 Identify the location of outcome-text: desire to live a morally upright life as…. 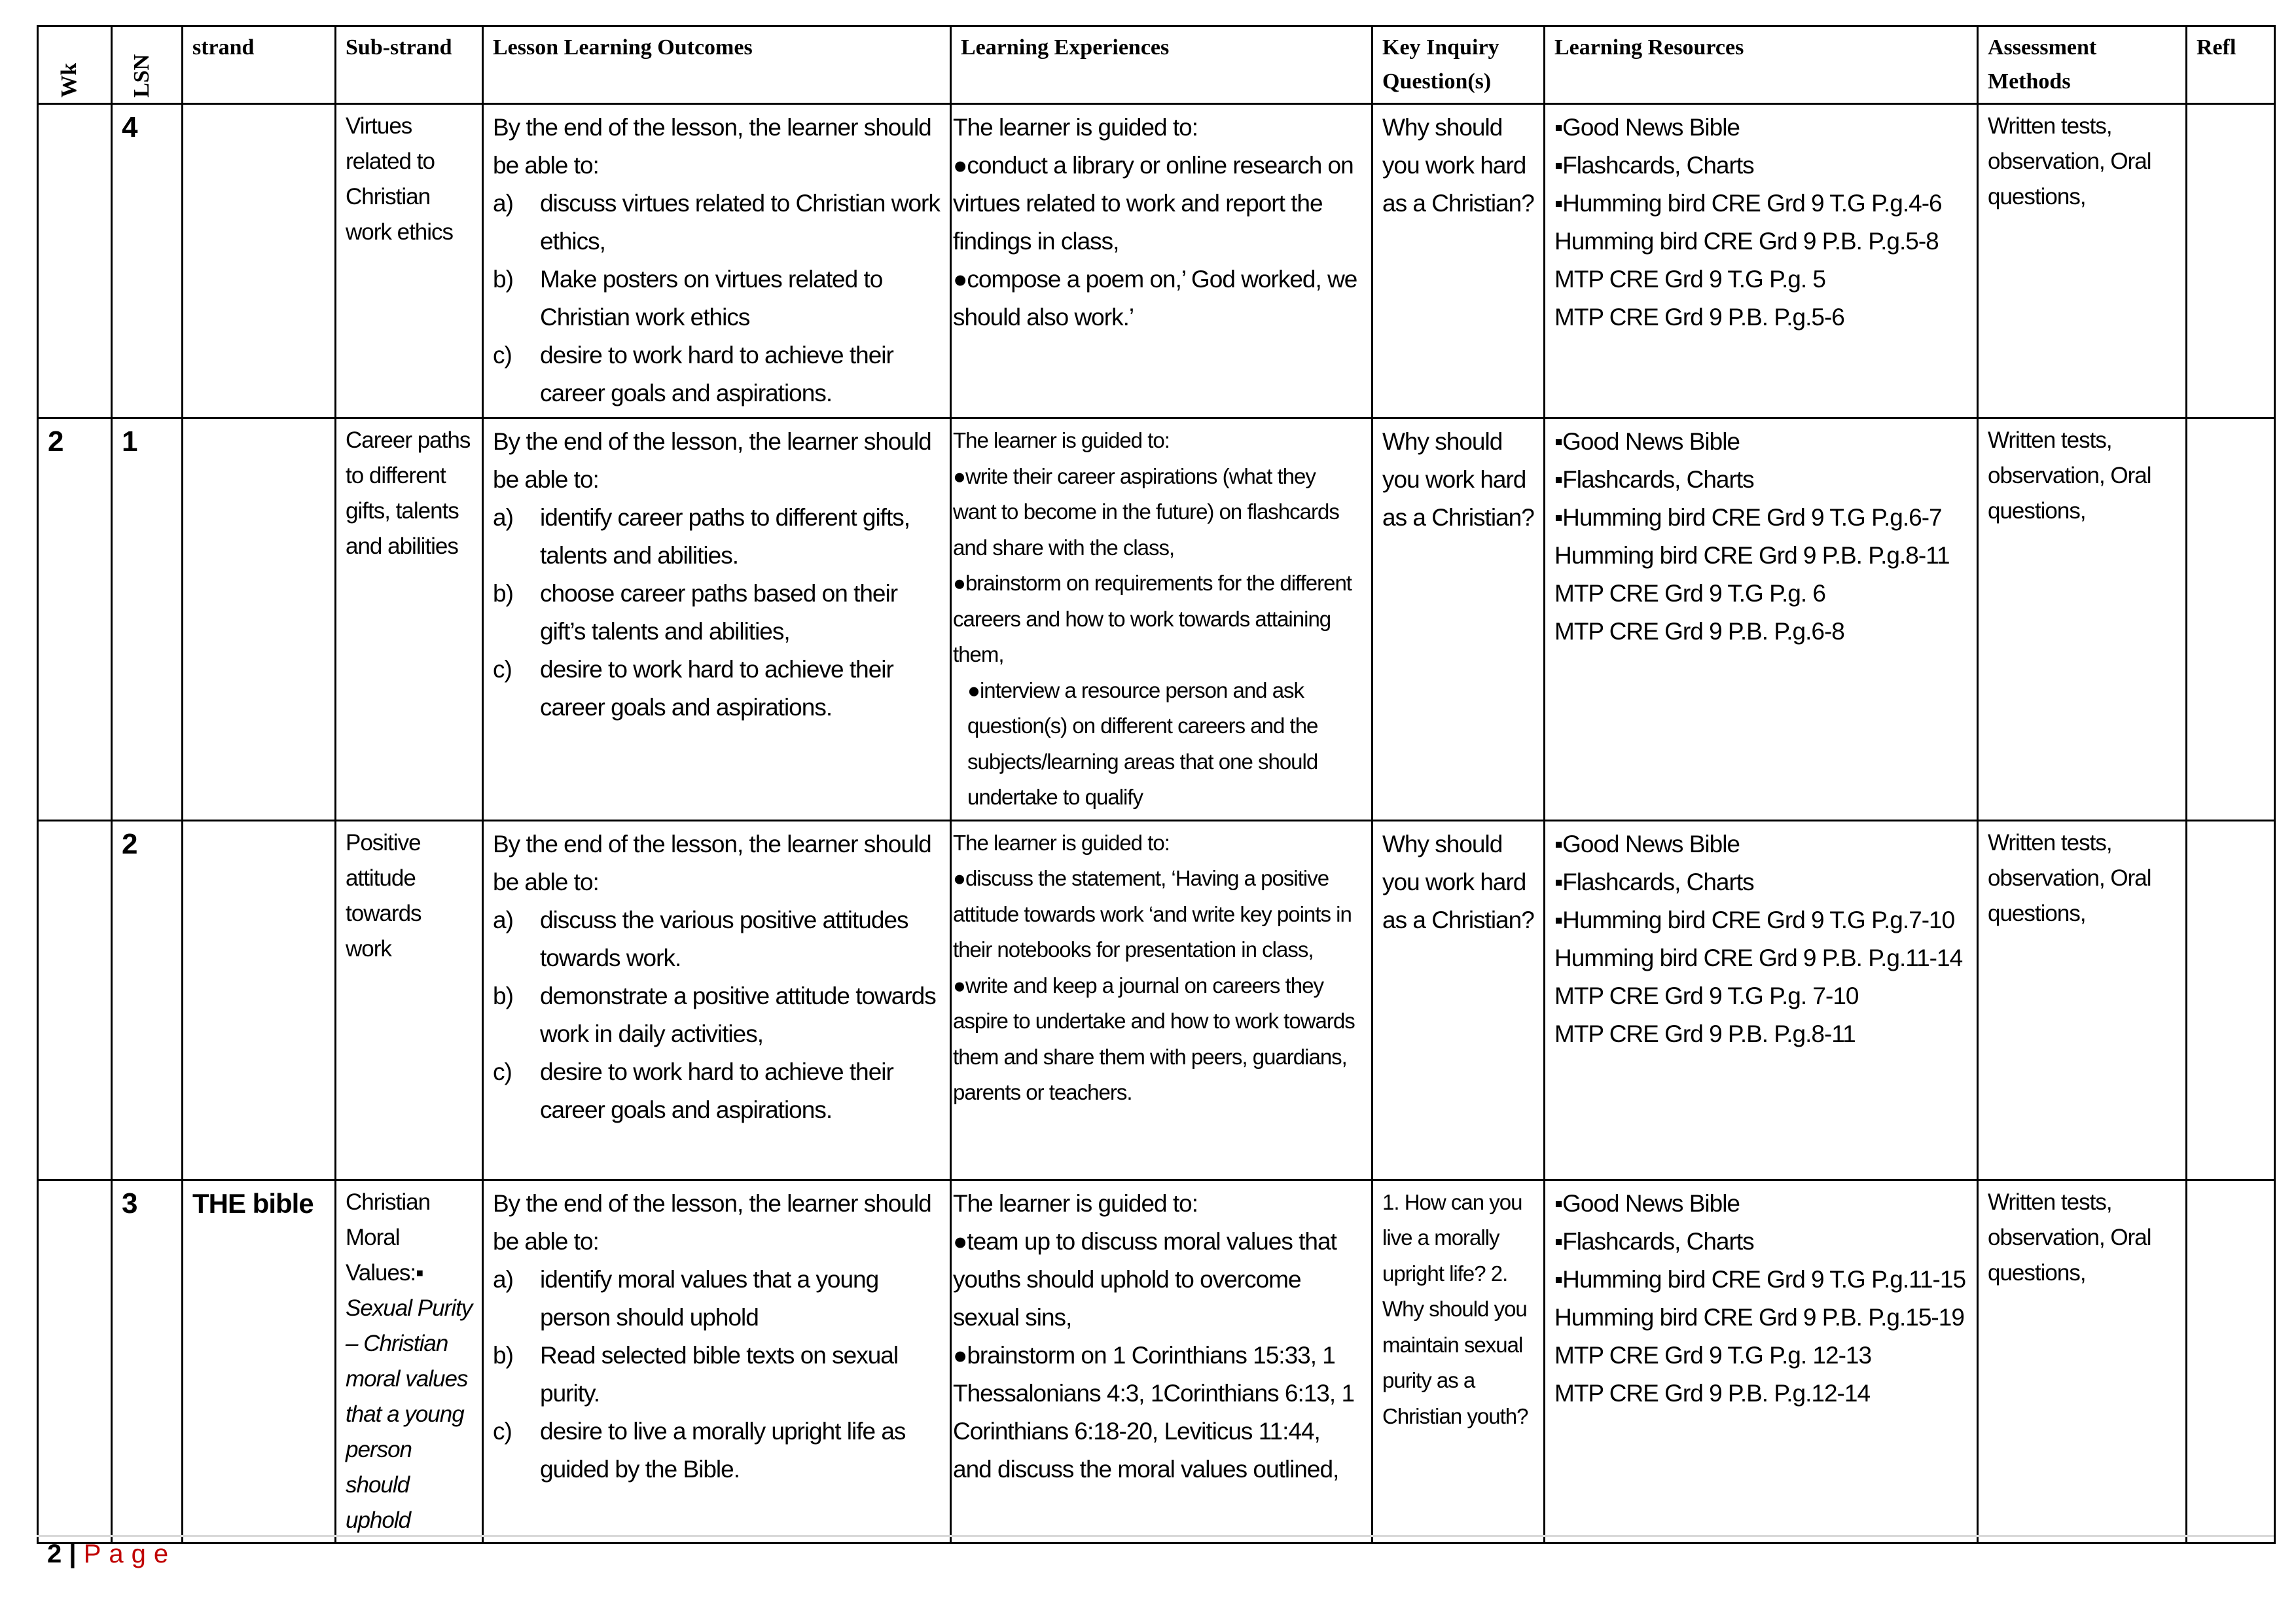
(723, 1450).